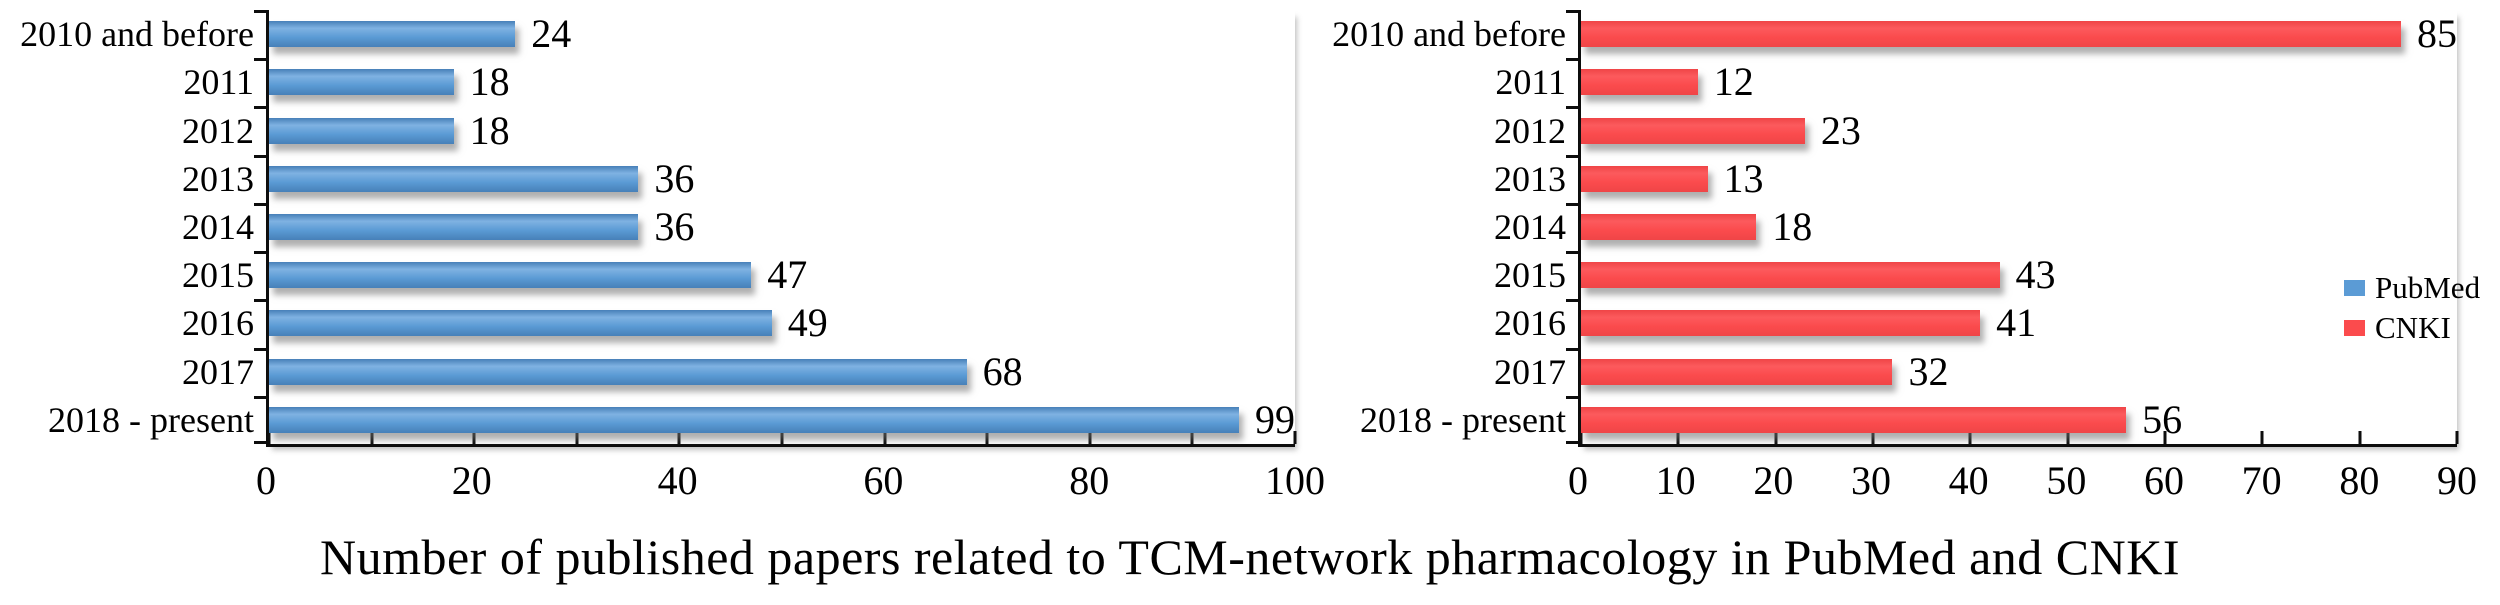 The width and height of the screenshot is (2500, 605). Describe the element at coordinates (1743, 178) in the screenshot. I see `bar-value-label: 13` at that location.